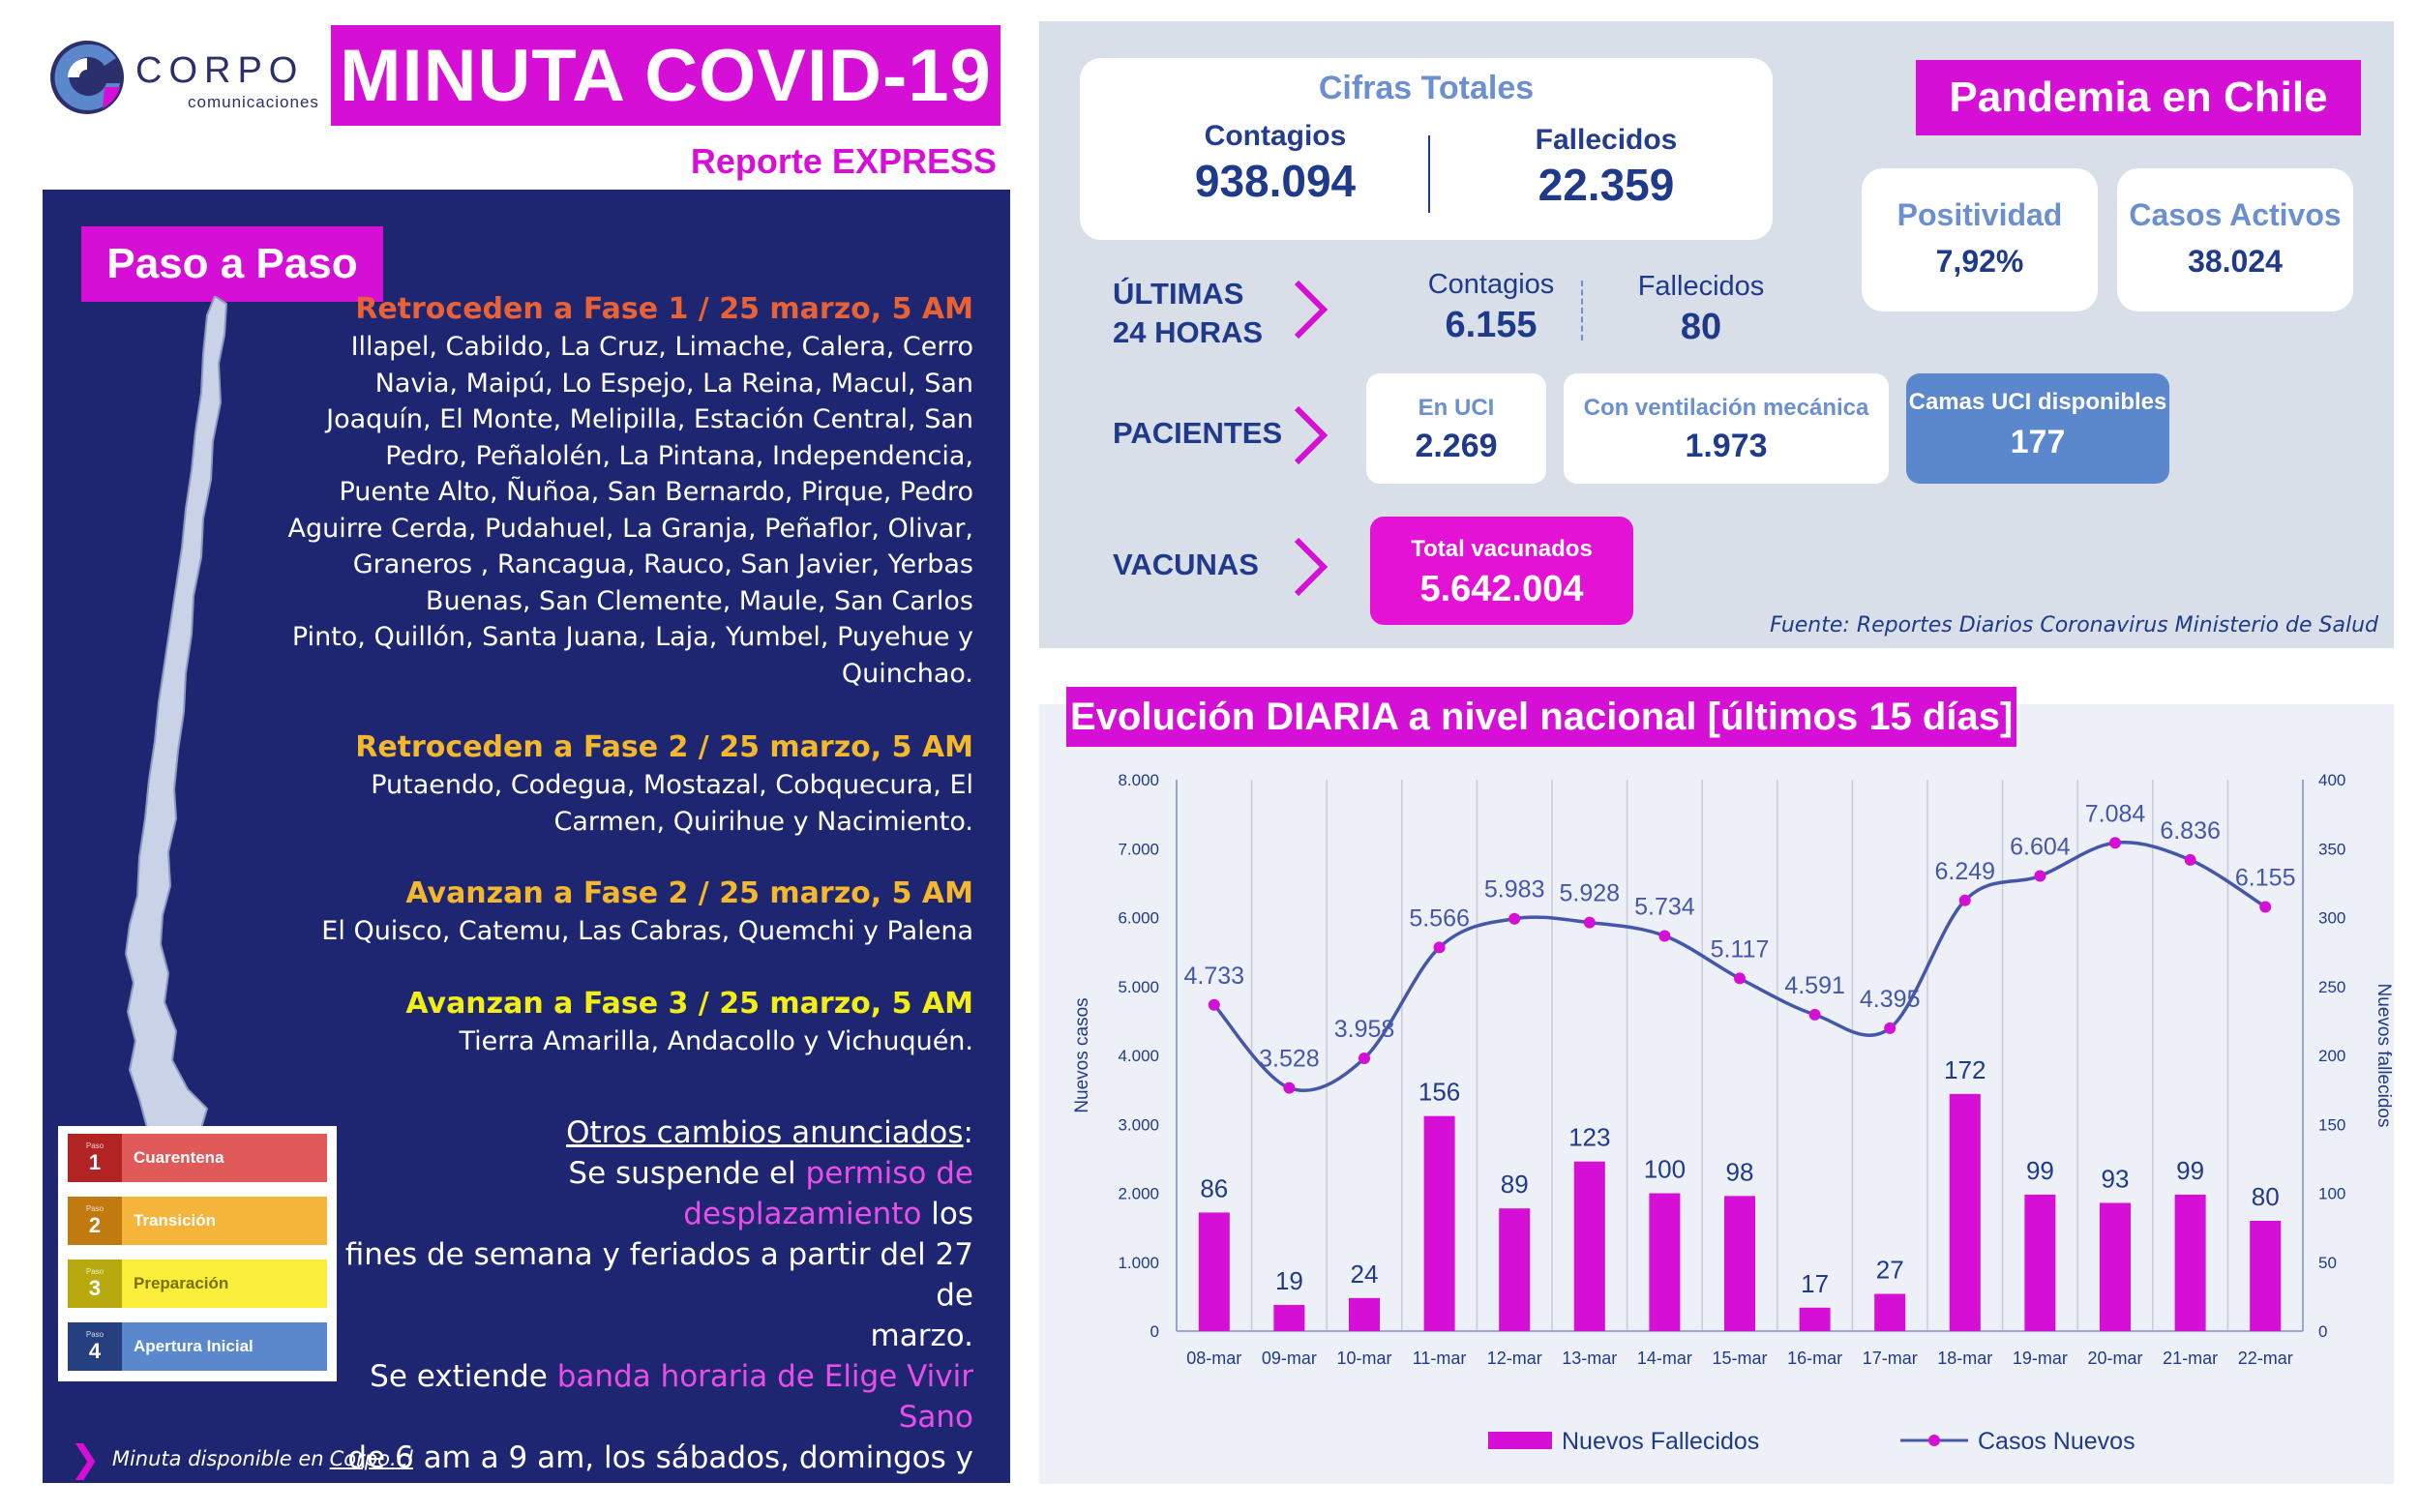 This screenshot has width=2419, height=1512. I want to click on y2-tick-label: 100, so click(2331, 1194).